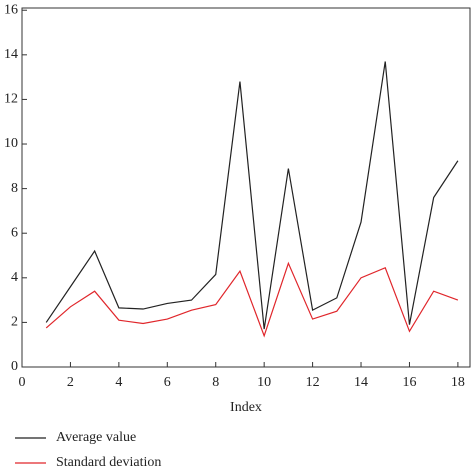 Image resolution: width=474 pixels, height=474 pixels. Describe the element at coordinates (167, 382) in the screenshot. I see `x-tick-label: 6` at that location.